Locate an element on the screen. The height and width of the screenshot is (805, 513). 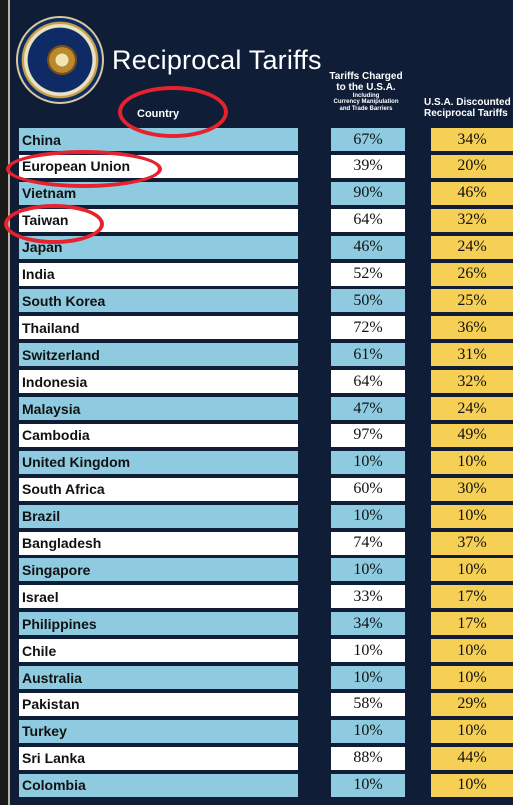
discounted-header-line1: U.S.A. Discounted is located at coordinates (467, 102).